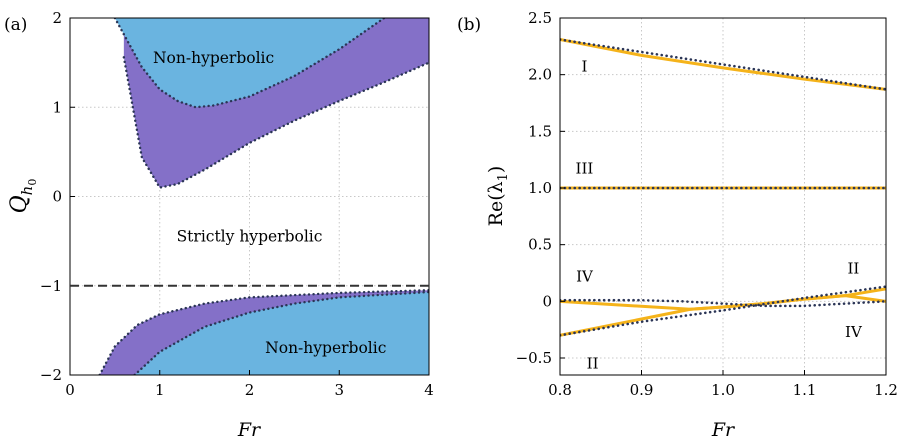 The height and width of the screenshot is (445, 902). Describe the element at coordinates (429, 390) in the screenshot. I see `tick-label-x-a: 4` at that location.